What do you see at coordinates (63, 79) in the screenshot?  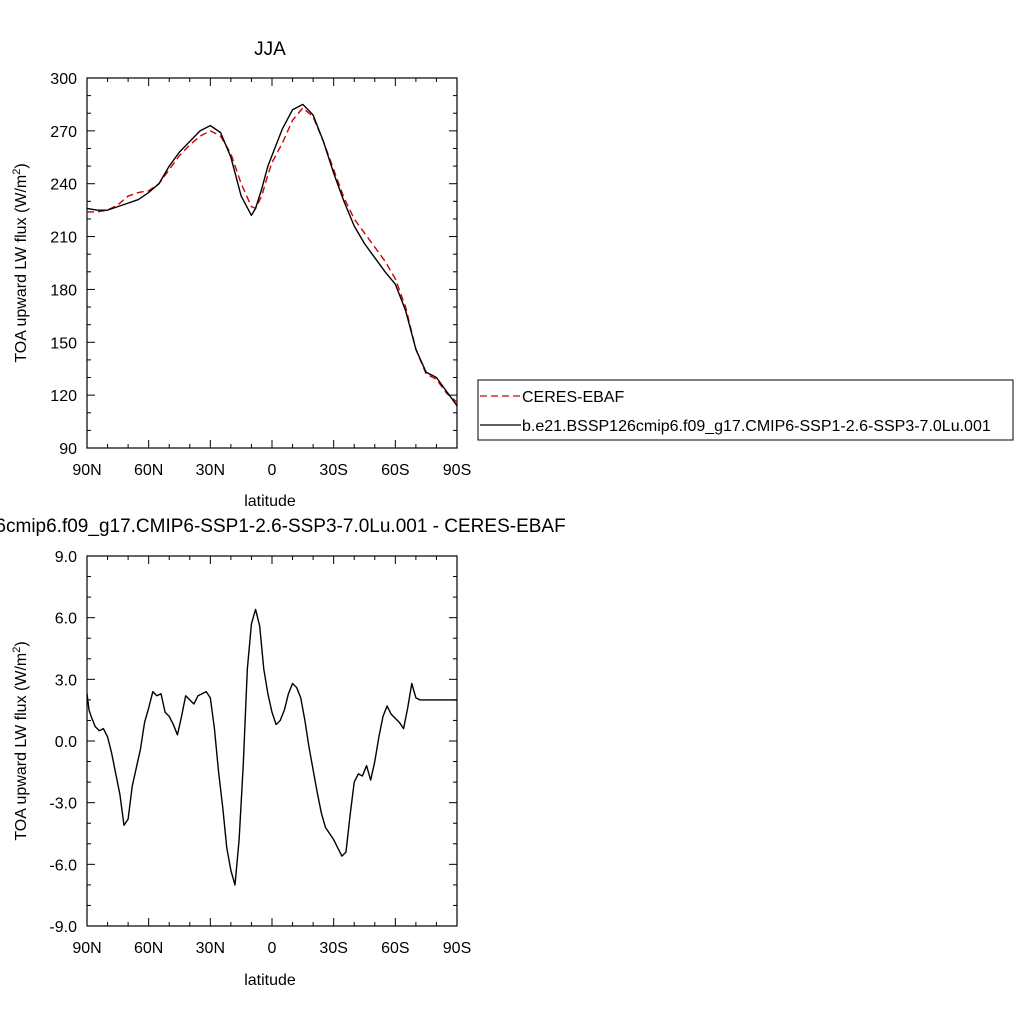 I see `y-tick-label: 300` at bounding box center [63, 79].